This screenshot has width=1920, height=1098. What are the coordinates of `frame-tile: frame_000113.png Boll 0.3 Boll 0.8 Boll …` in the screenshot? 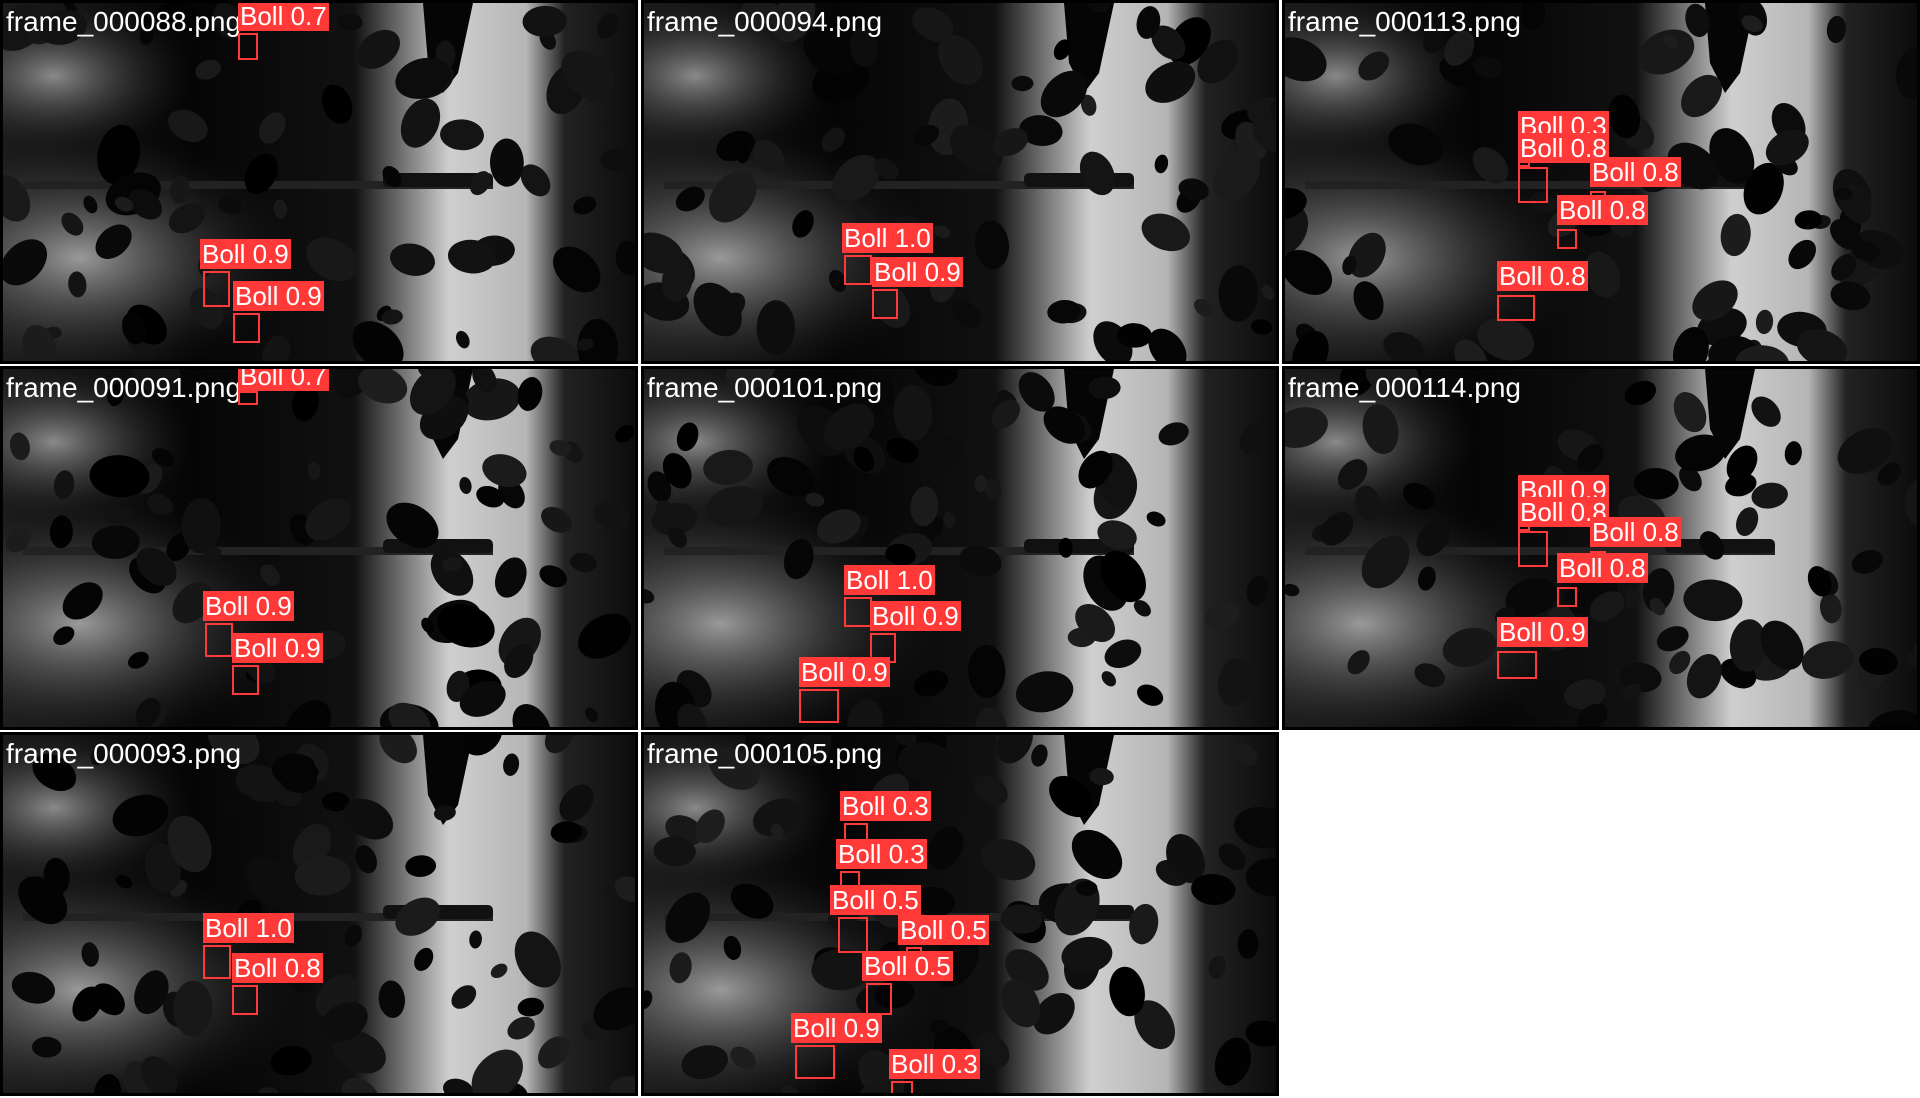 It's located at (1601, 182).